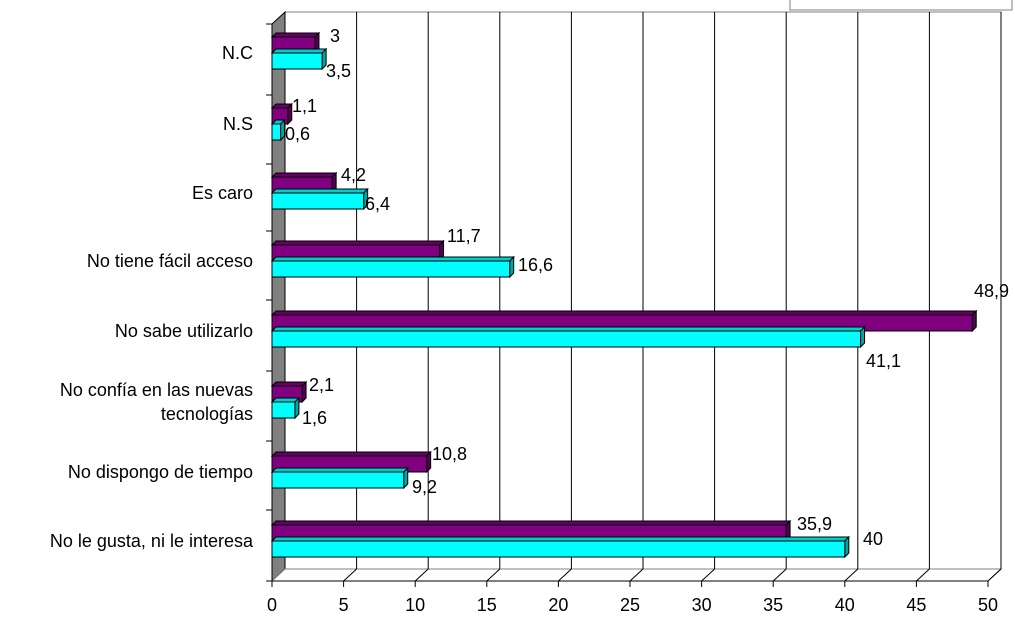 This screenshot has height=620, width=1015. What do you see at coordinates (988, 605) in the screenshot?
I see `x-tick-label: 50` at bounding box center [988, 605].